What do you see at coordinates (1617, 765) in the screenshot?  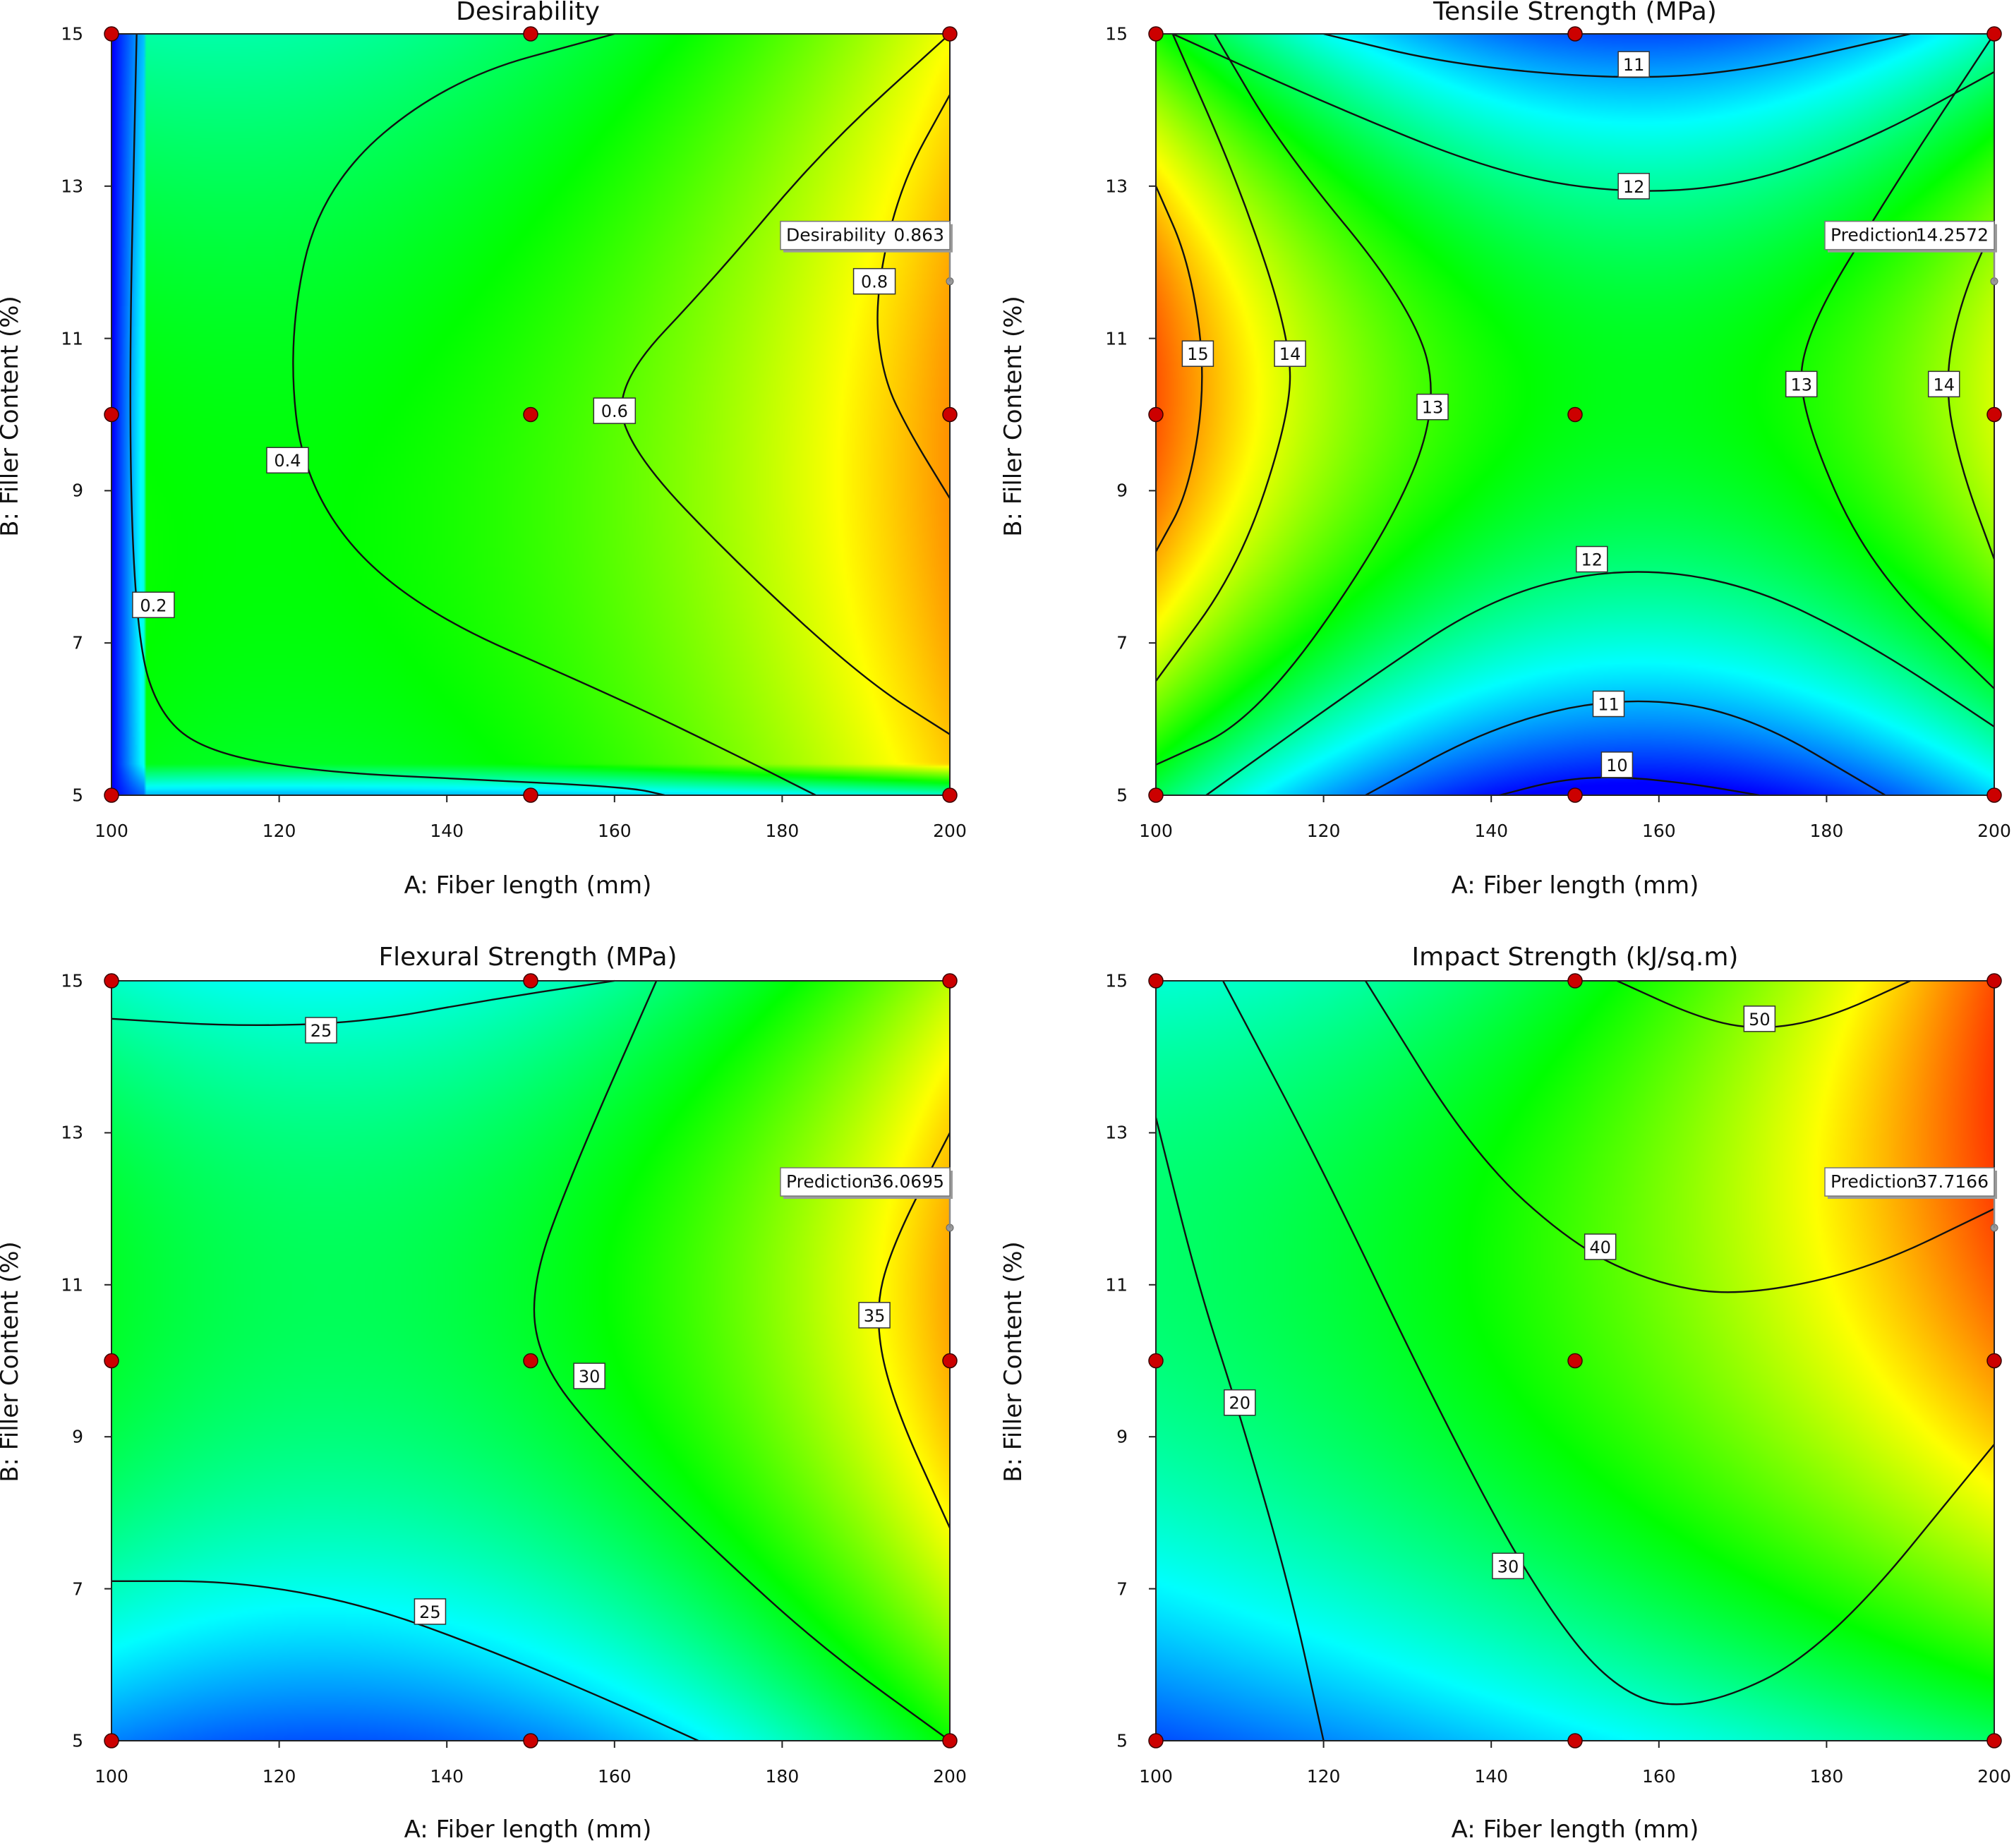 I see `contour-label: 10` at bounding box center [1617, 765].